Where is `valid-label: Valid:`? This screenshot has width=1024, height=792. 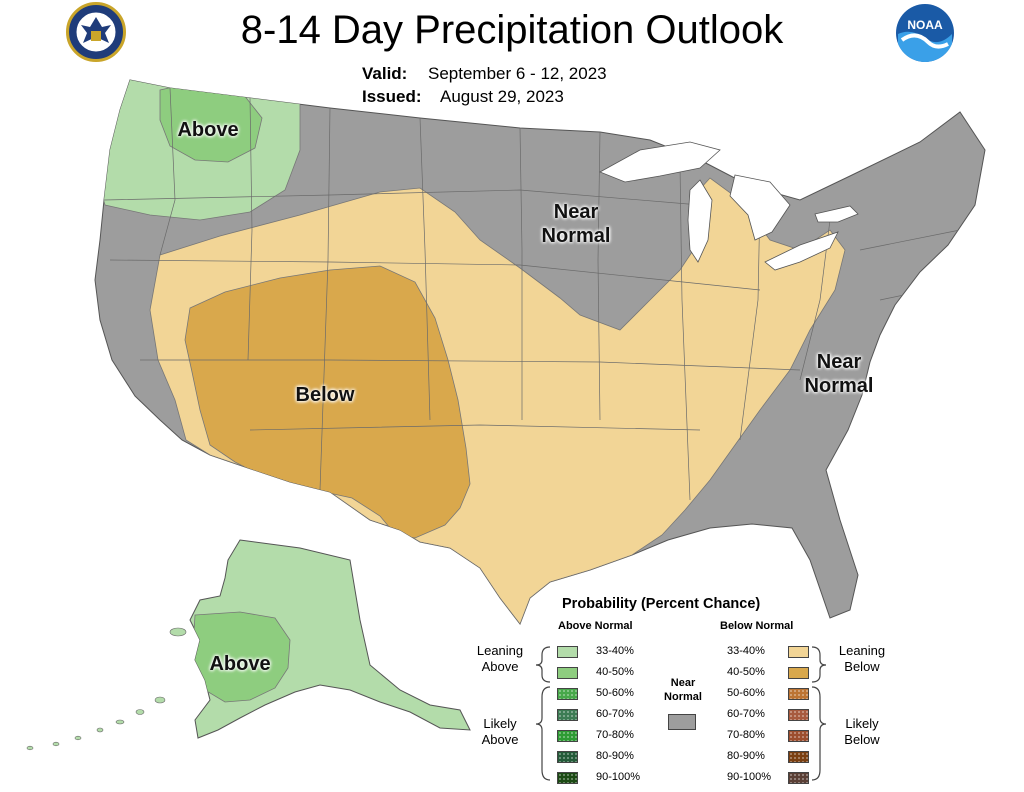
valid-label: Valid: is located at coordinates (385, 73).